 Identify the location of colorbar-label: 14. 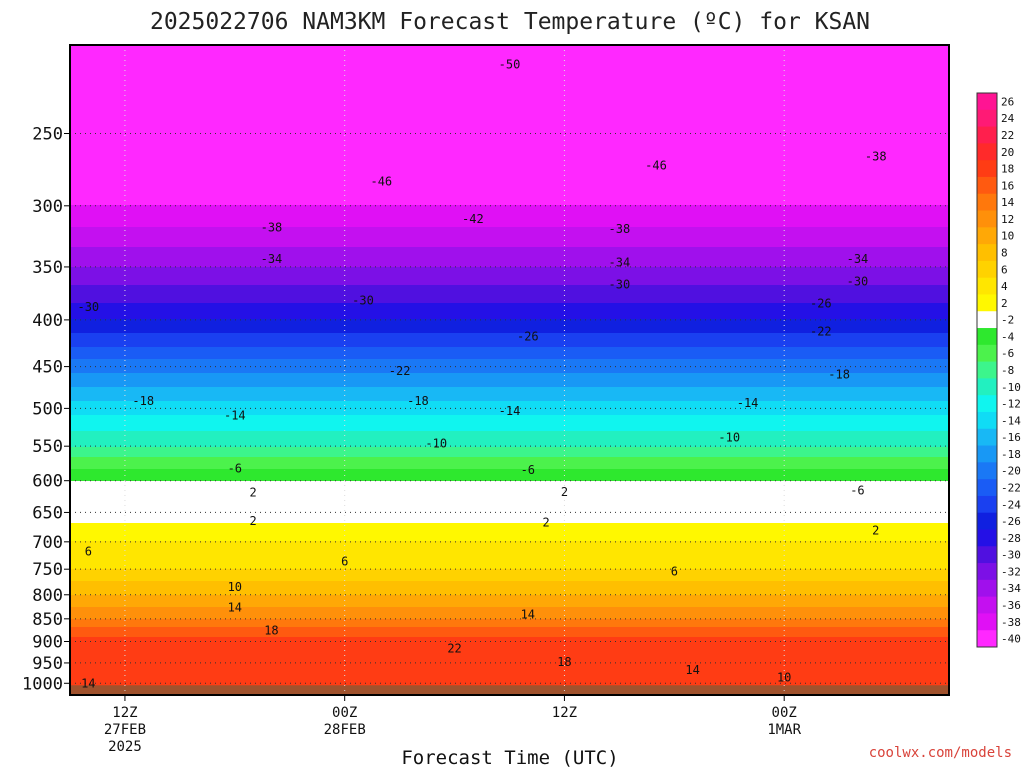
(1008, 202).